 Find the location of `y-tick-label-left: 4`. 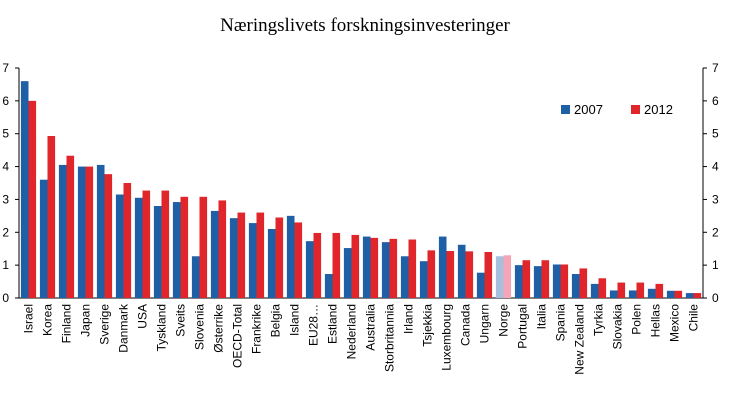

y-tick-label-left: 4 is located at coordinates (5, 167).